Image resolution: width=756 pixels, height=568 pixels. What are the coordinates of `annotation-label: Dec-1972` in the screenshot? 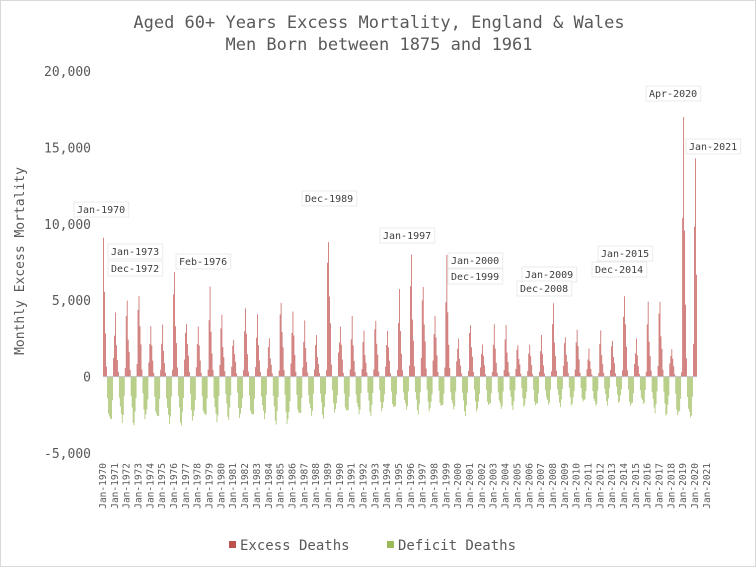 It's located at (135, 269).